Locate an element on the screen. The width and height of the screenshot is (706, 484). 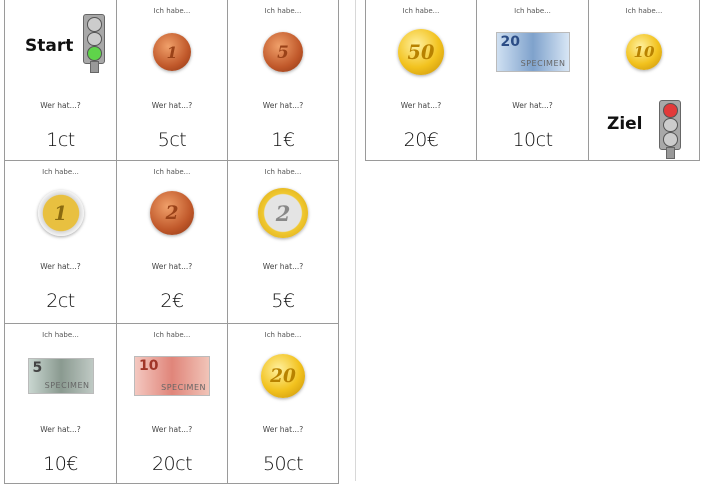
coin-image-5ct: 5 is located at coordinates (283, 52).